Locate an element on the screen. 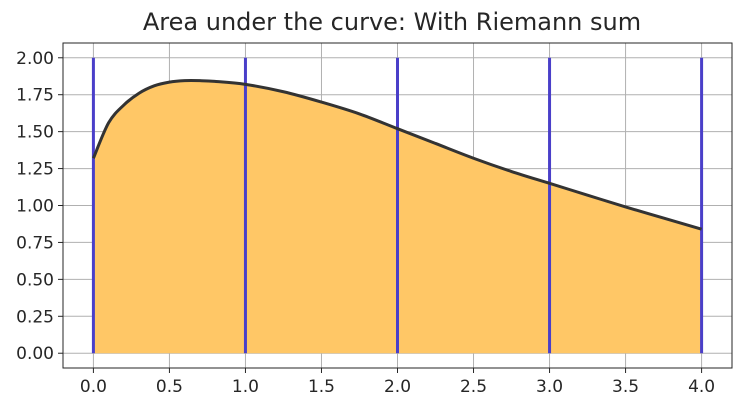  x-tick-label: 3.0 is located at coordinates (549, 387).